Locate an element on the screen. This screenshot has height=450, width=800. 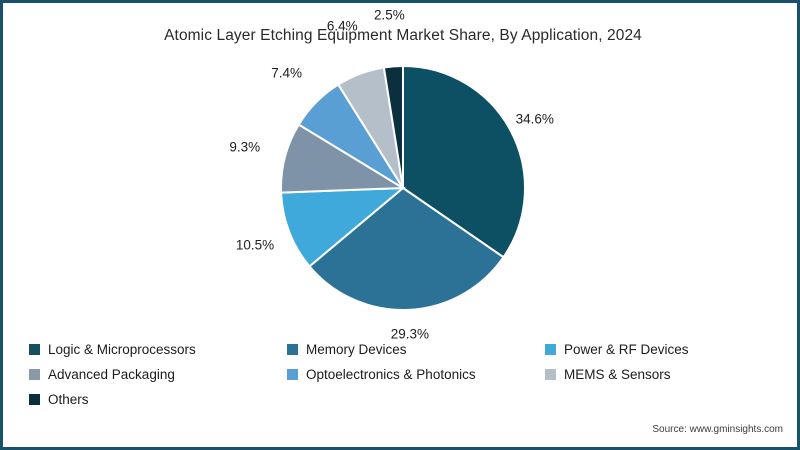
pie-slice-value-label: 7.4% is located at coordinates (287, 73).